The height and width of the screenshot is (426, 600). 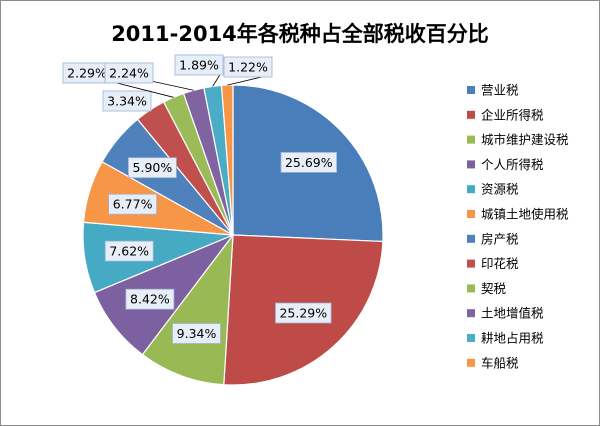 I want to click on slice-8-data-label: 3.34%, so click(x=127, y=101).